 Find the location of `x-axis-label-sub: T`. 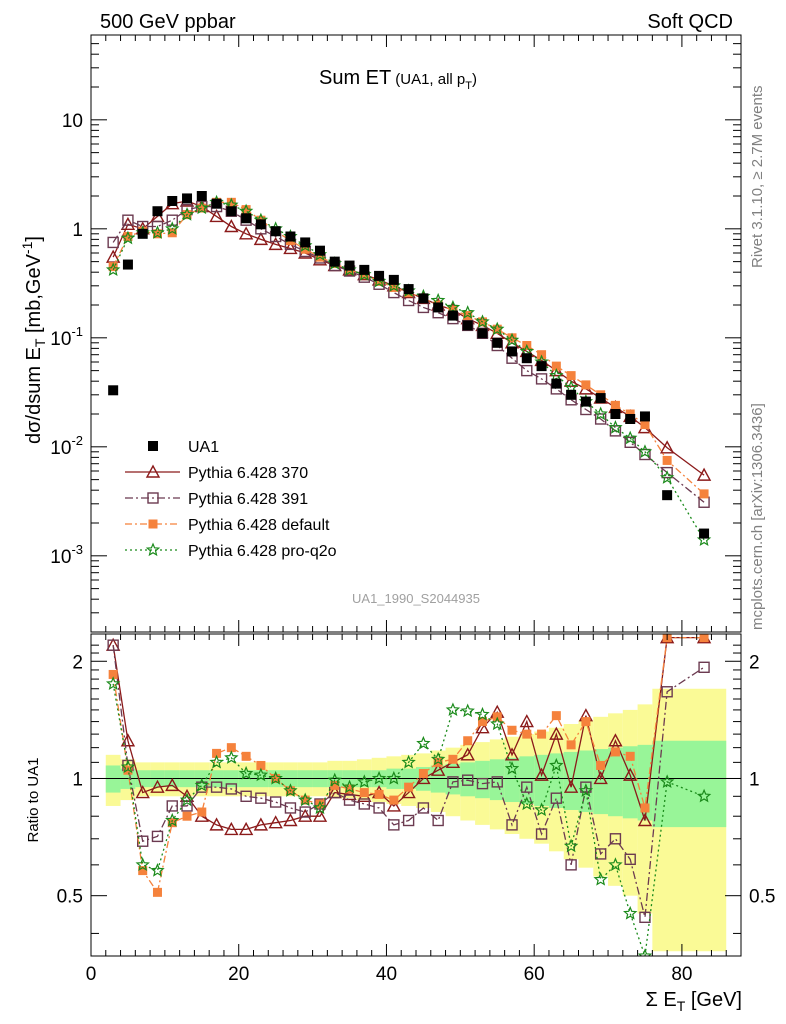

x-axis-label-sub: T is located at coordinates (681, 1006).